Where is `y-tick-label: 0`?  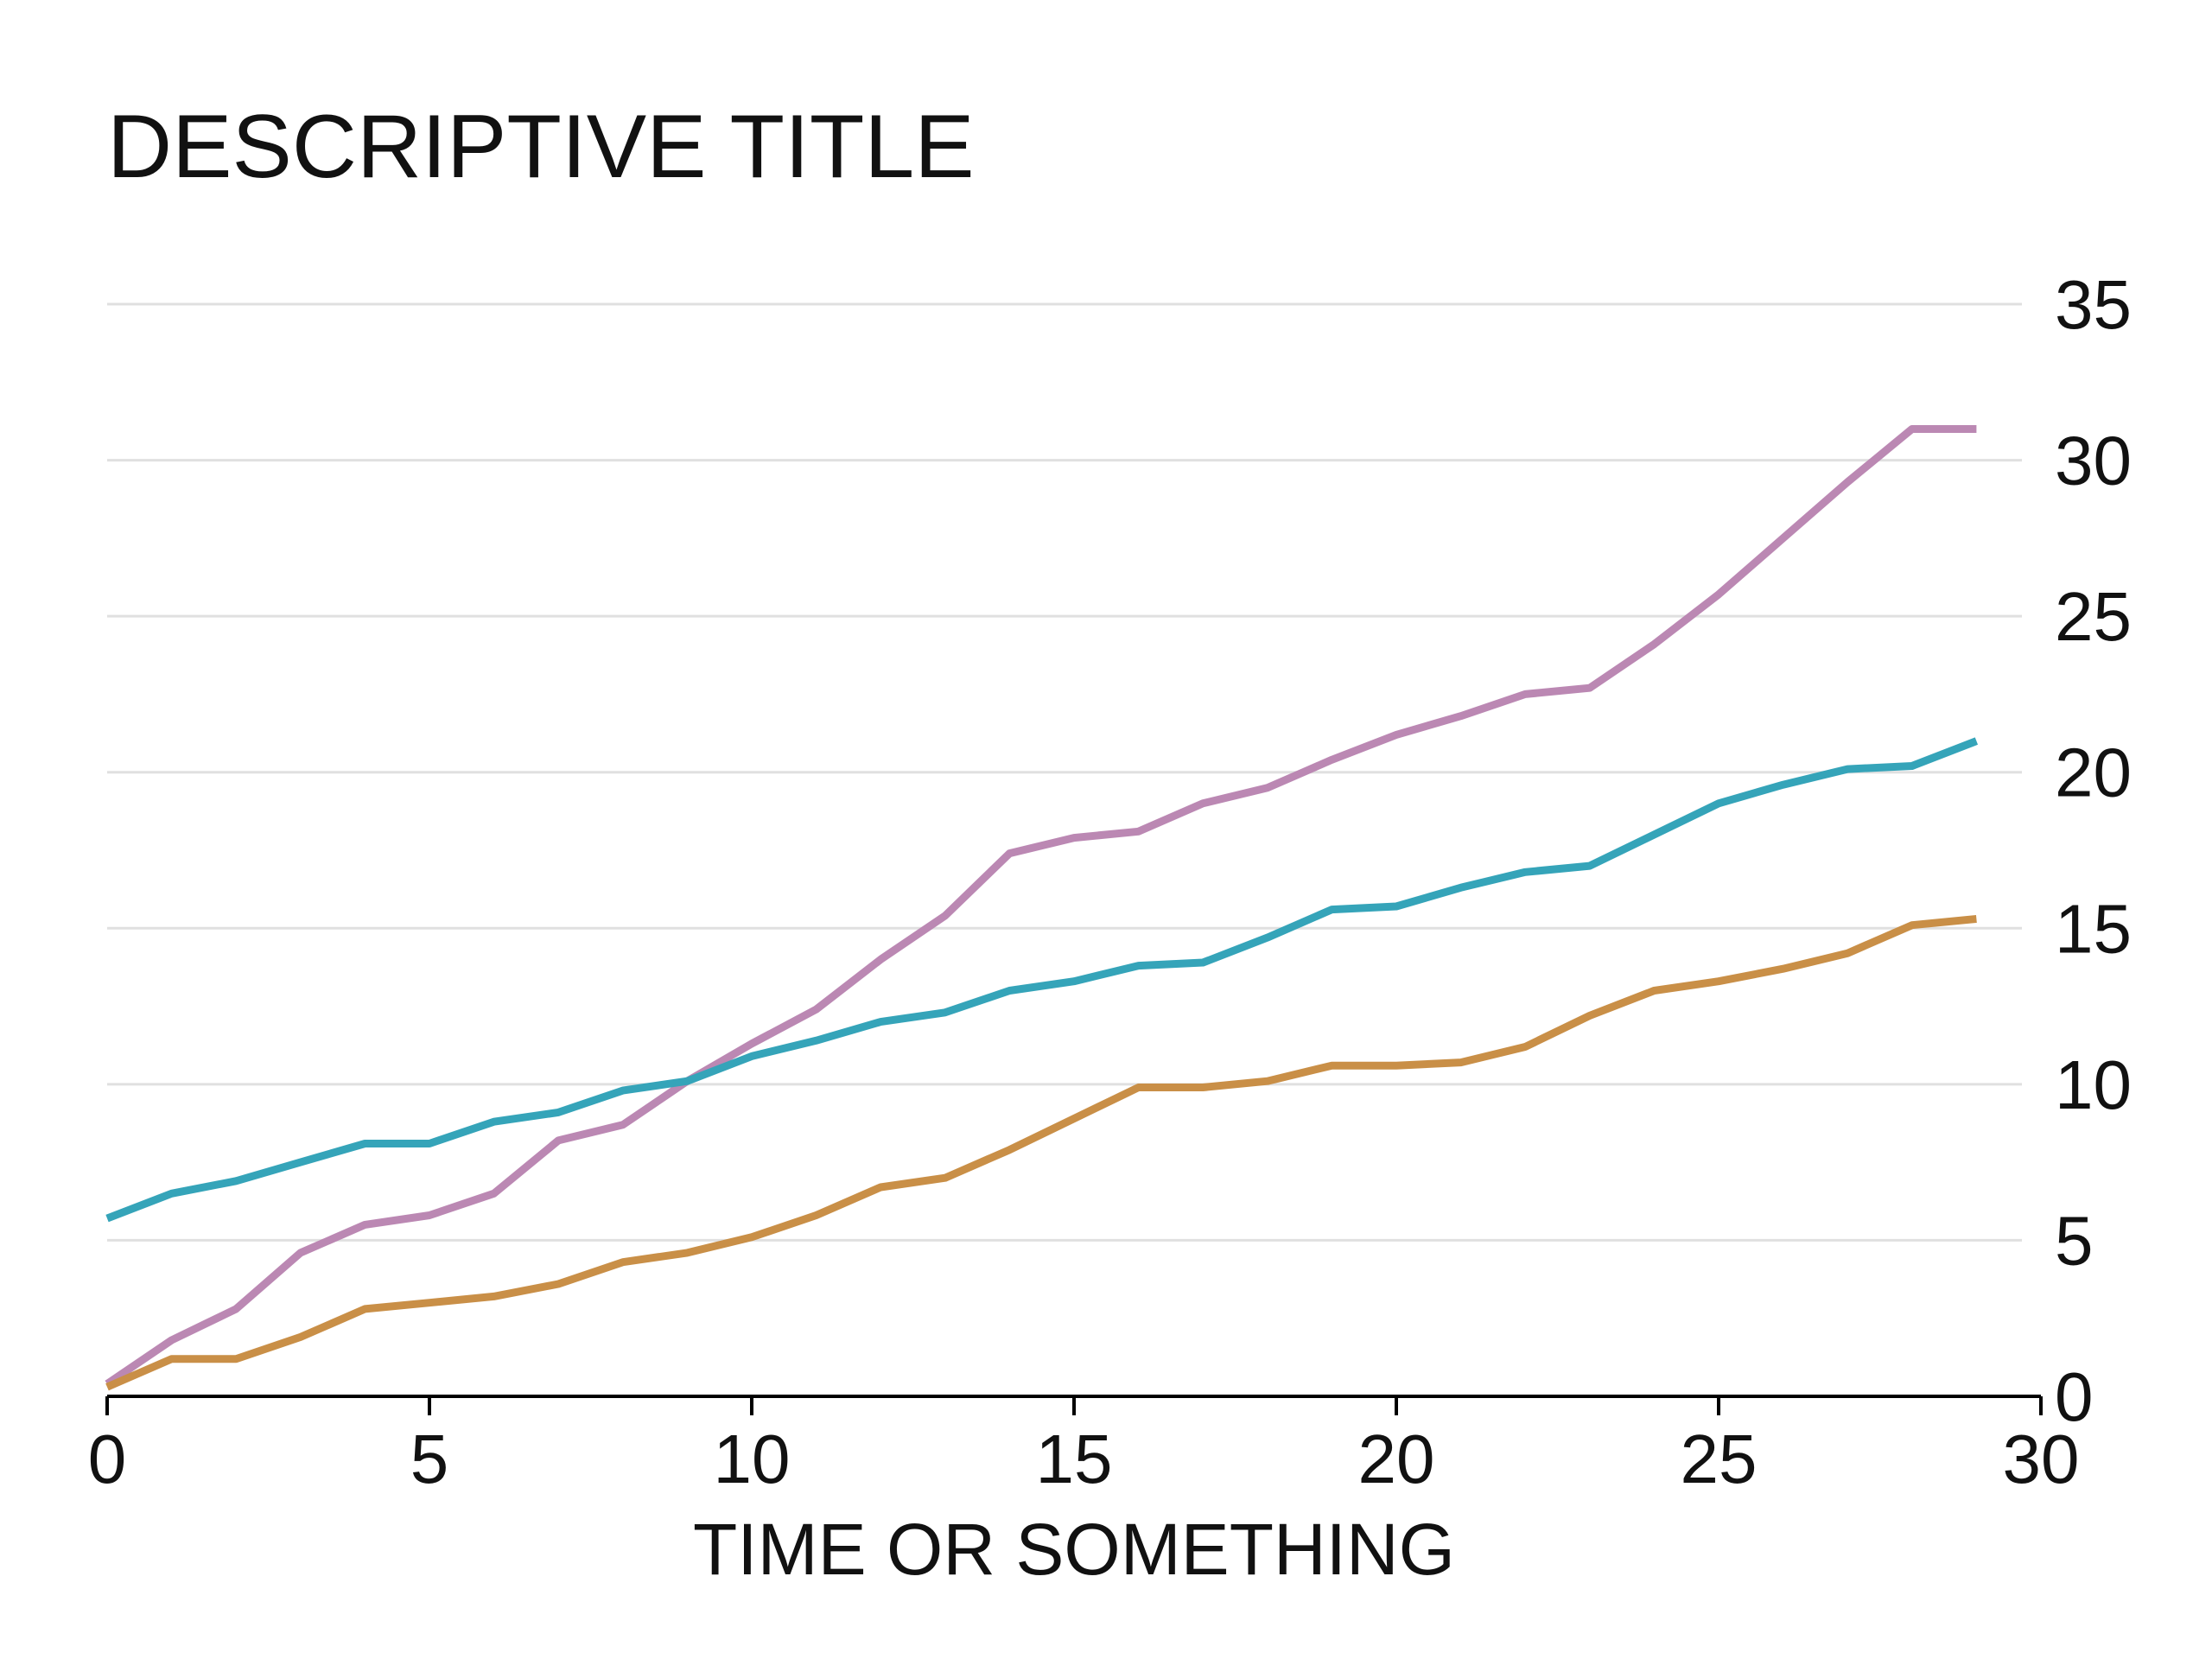
y-tick-label: 0 is located at coordinates (2074, 1396).